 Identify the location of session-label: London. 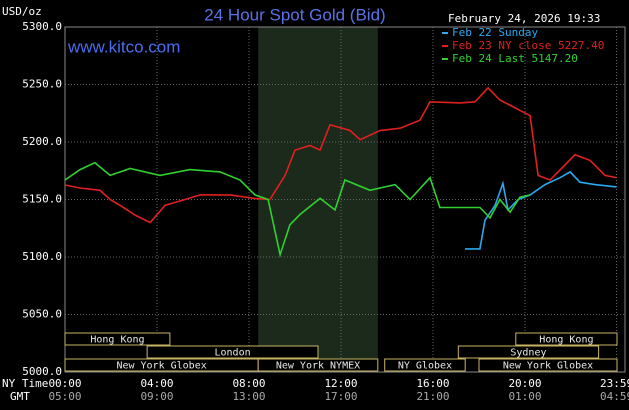
(232, 353).